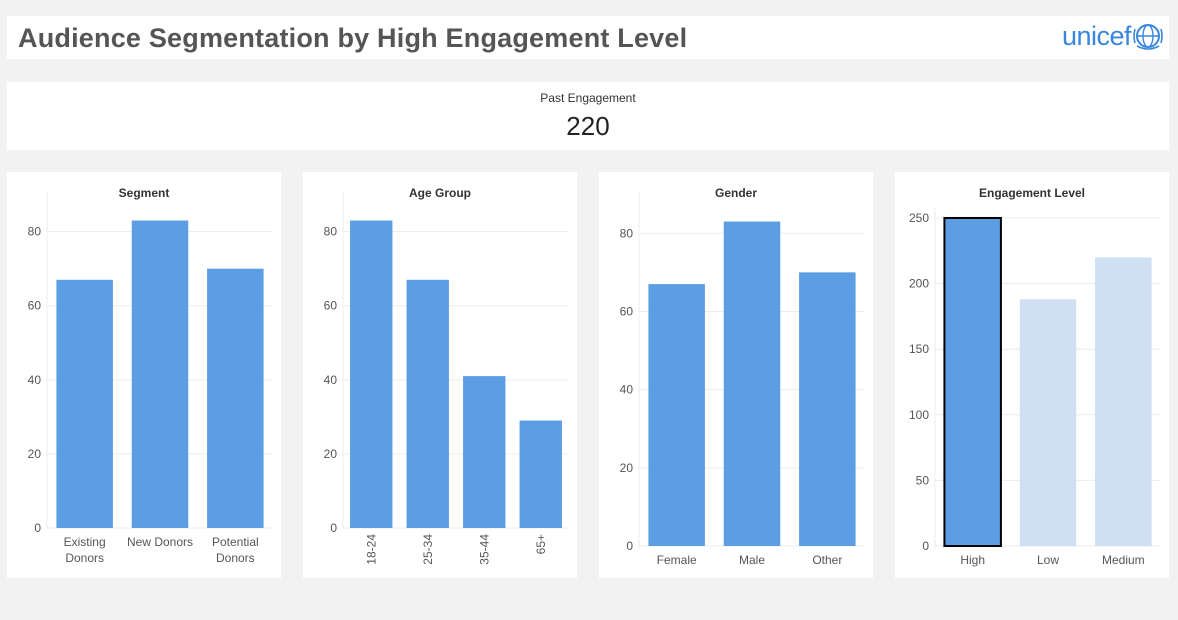 The width and height of the screenshot is (1178, 620). I want to click on bar-new-donors, so click(160, 374).